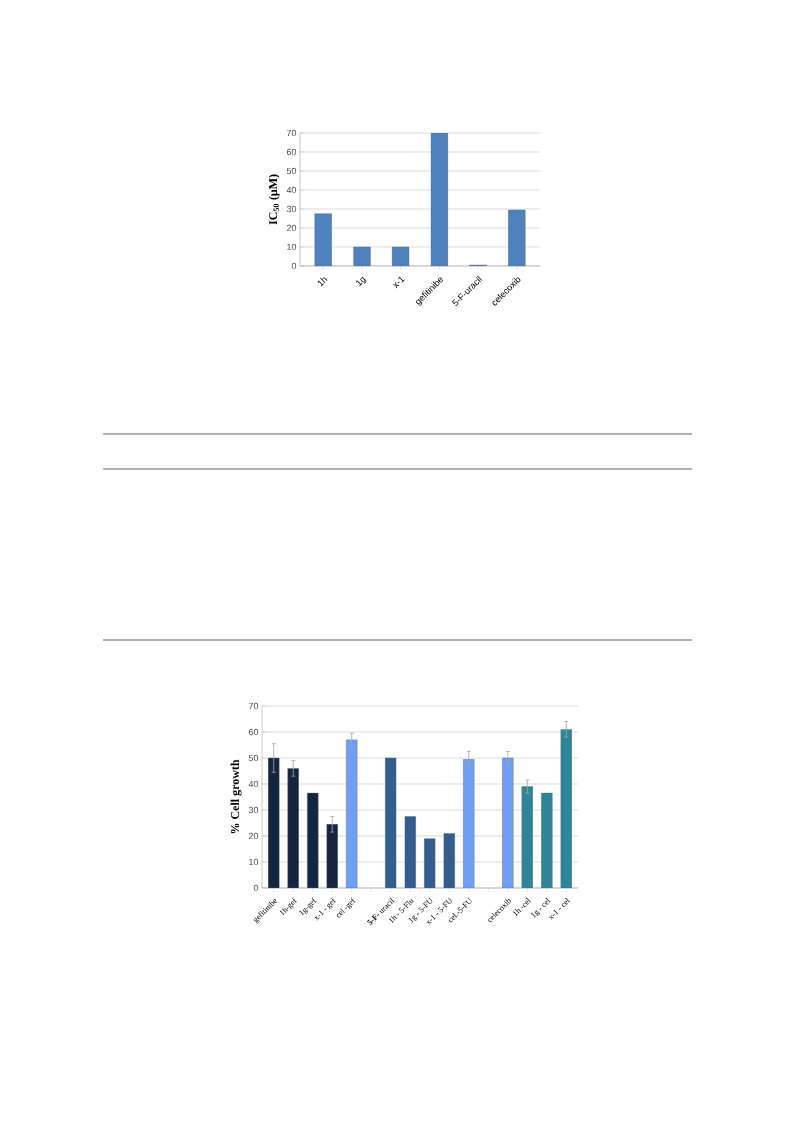 Image resolution: width=793 pixels, height=1121 pixels. Describe the element at coordinates (346, 907) in the screenshot. I see `x-tick-label: cel -gef` at that location.